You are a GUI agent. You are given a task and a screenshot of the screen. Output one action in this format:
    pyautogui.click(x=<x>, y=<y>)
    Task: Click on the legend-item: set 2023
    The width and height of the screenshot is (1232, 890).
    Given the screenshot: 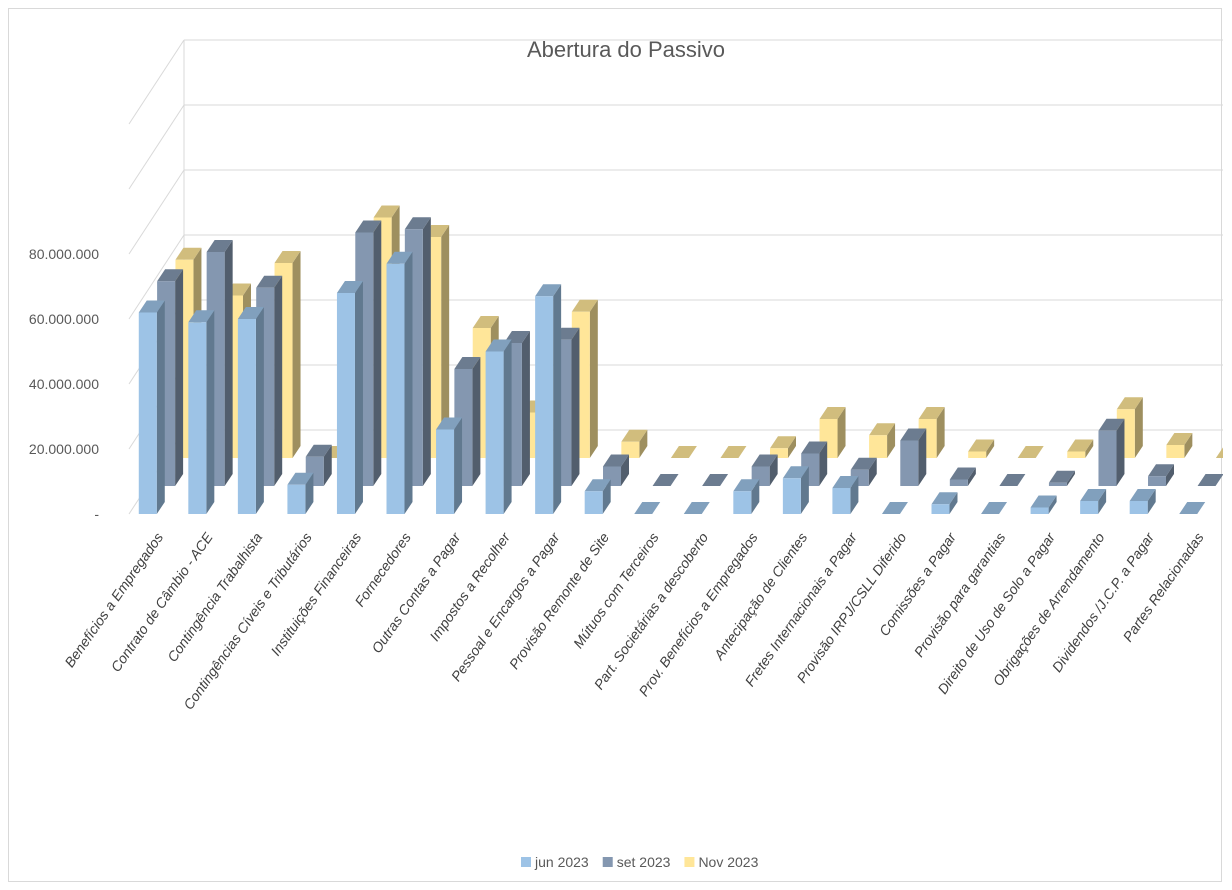 What is the action you would take?
    pyautogui.click(x=636, y=862)
    